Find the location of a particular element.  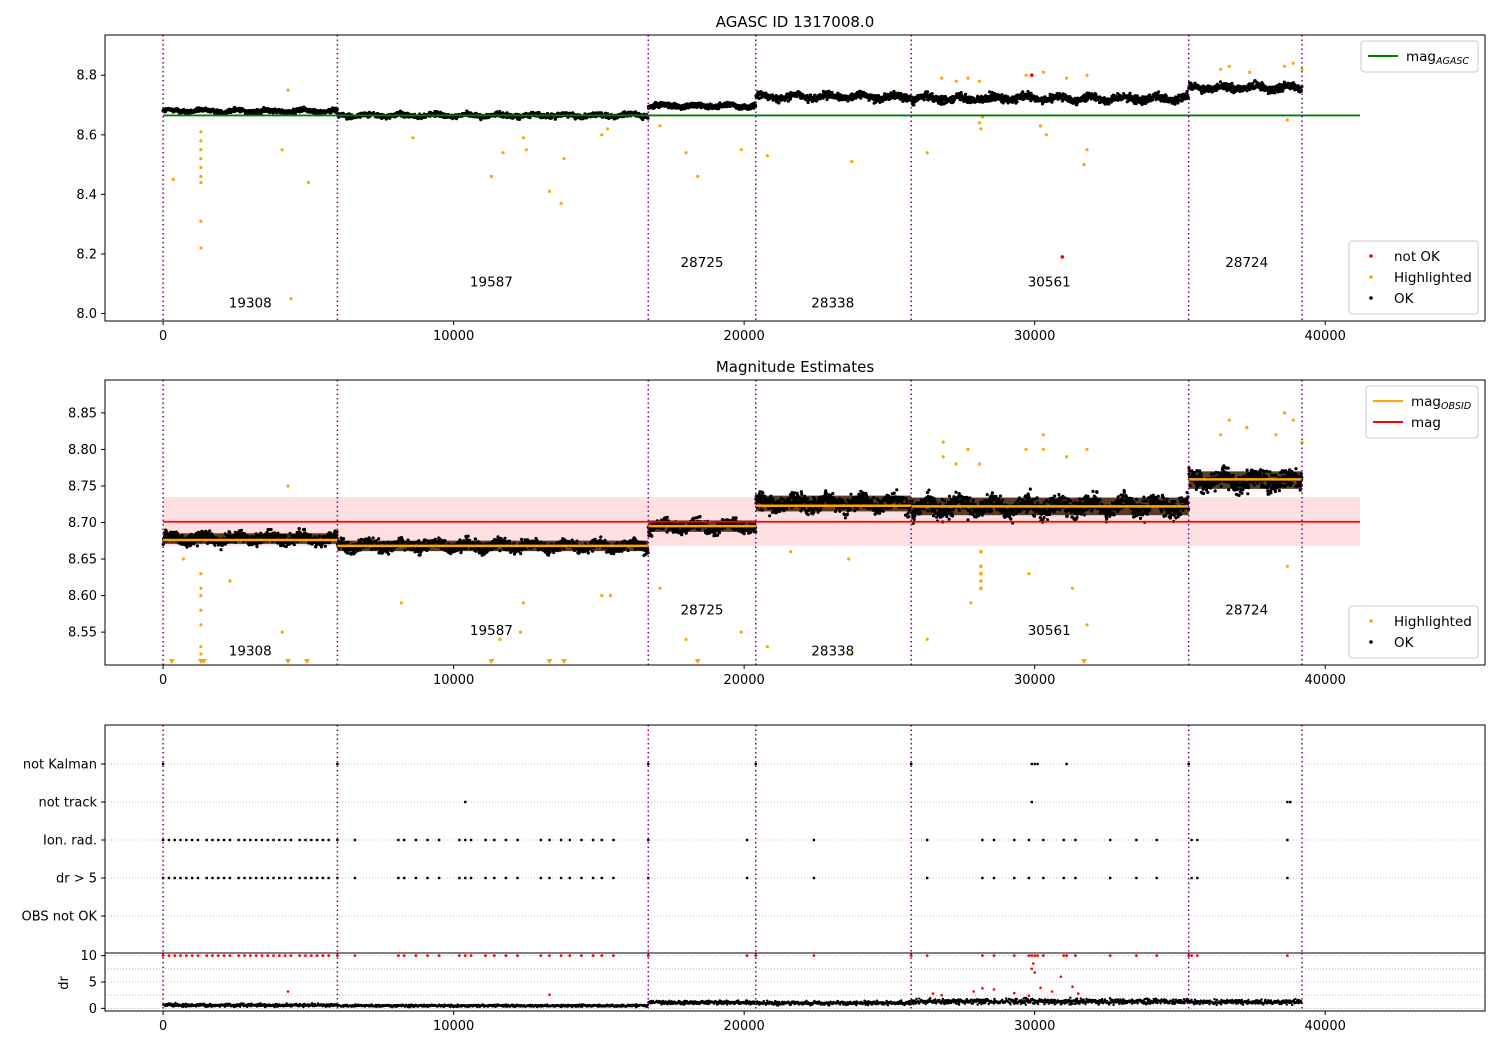

agasc-xtick-label: 0 is located at coordinates (163, 336).